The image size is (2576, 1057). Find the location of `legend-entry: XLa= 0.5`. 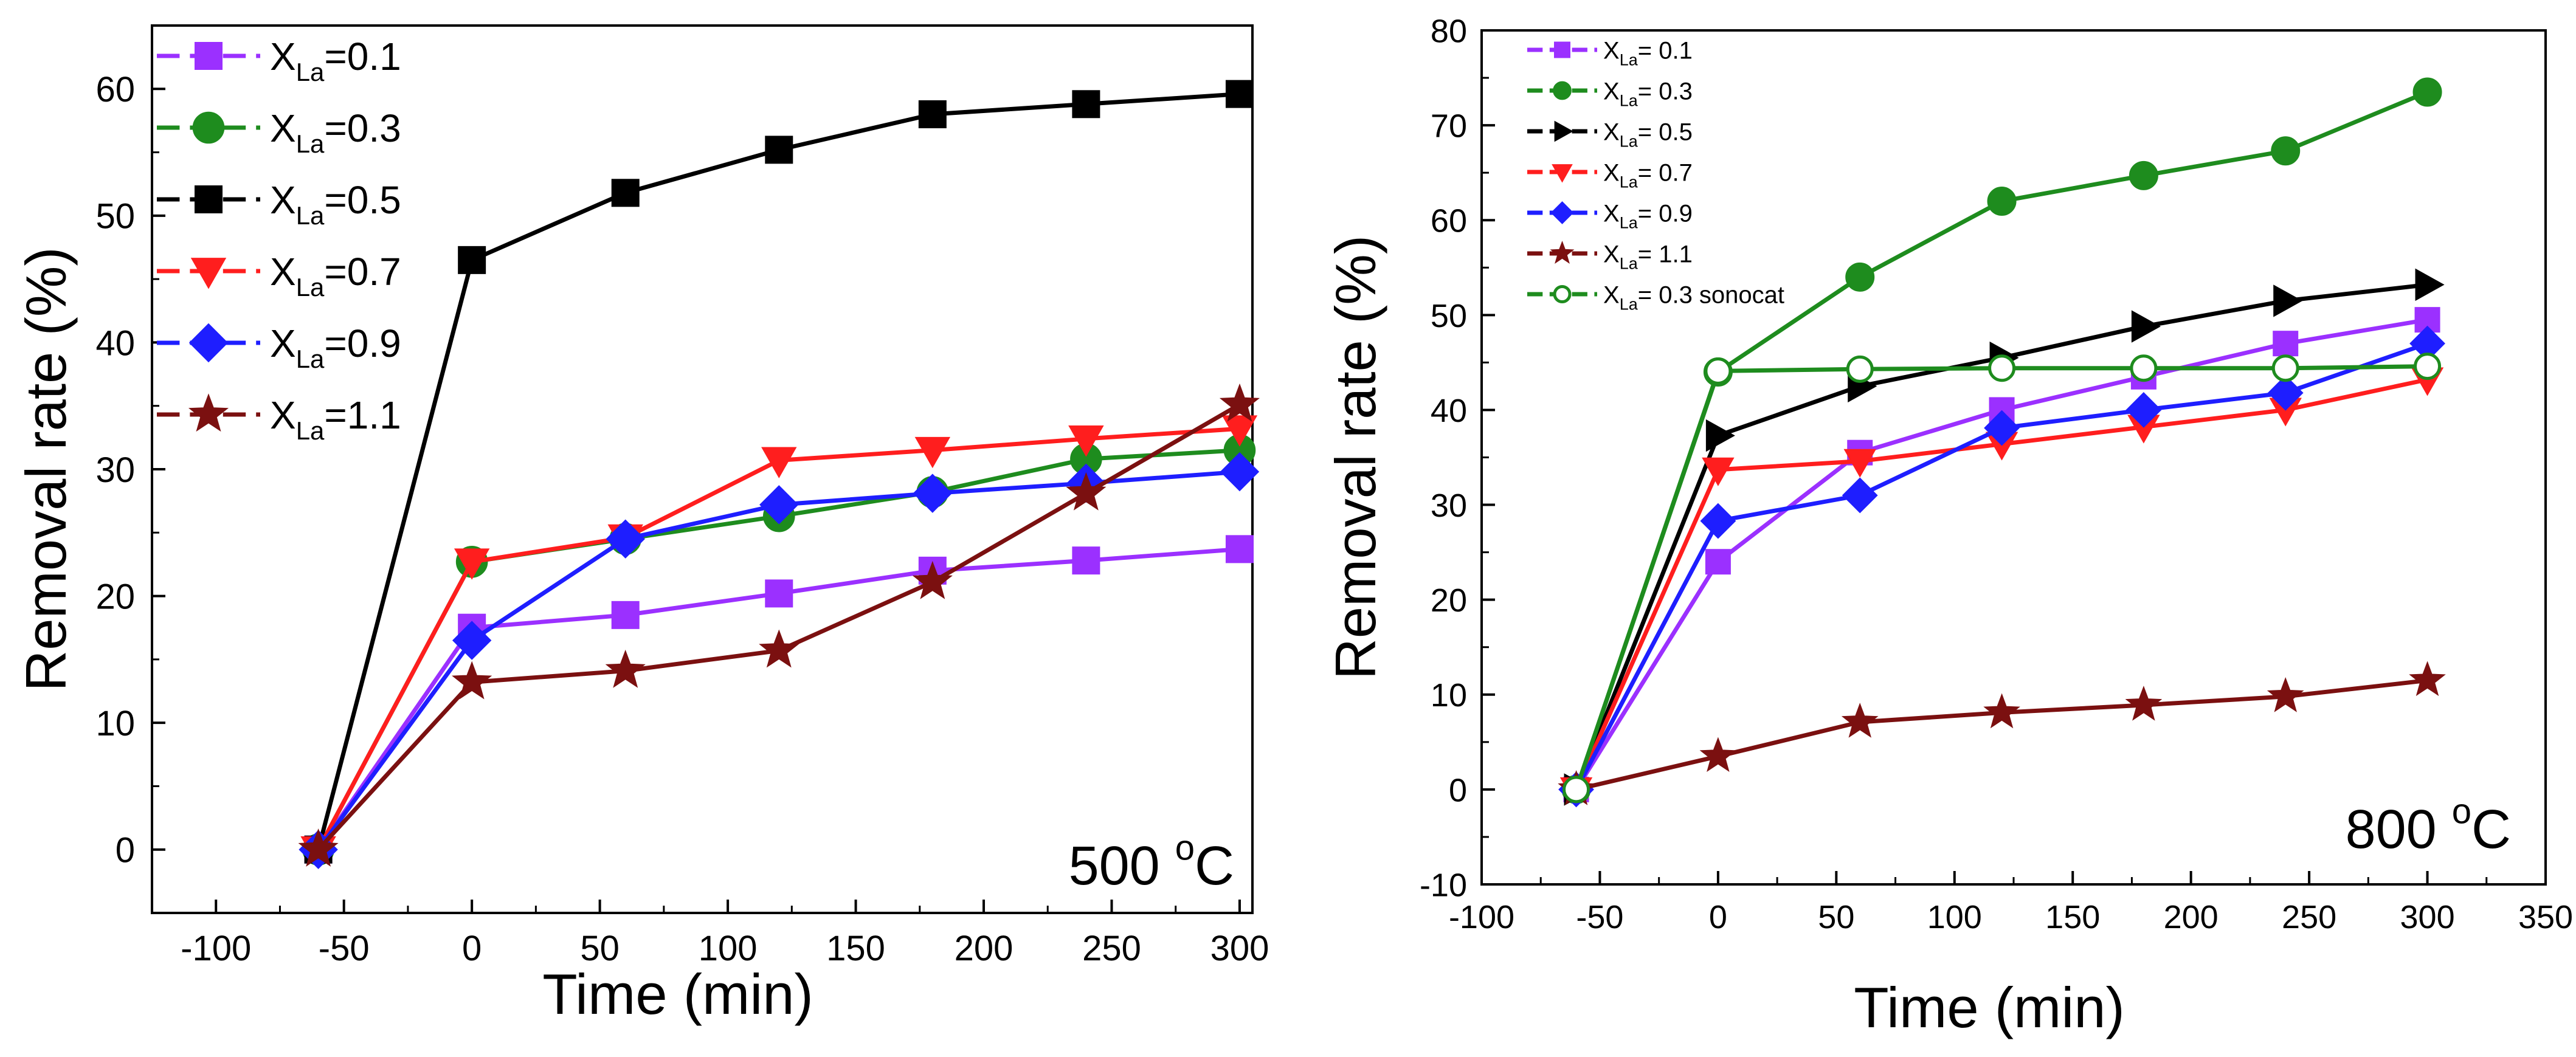

legend-entry: XLa= 0.5 is located at coordinates (1610, 135).